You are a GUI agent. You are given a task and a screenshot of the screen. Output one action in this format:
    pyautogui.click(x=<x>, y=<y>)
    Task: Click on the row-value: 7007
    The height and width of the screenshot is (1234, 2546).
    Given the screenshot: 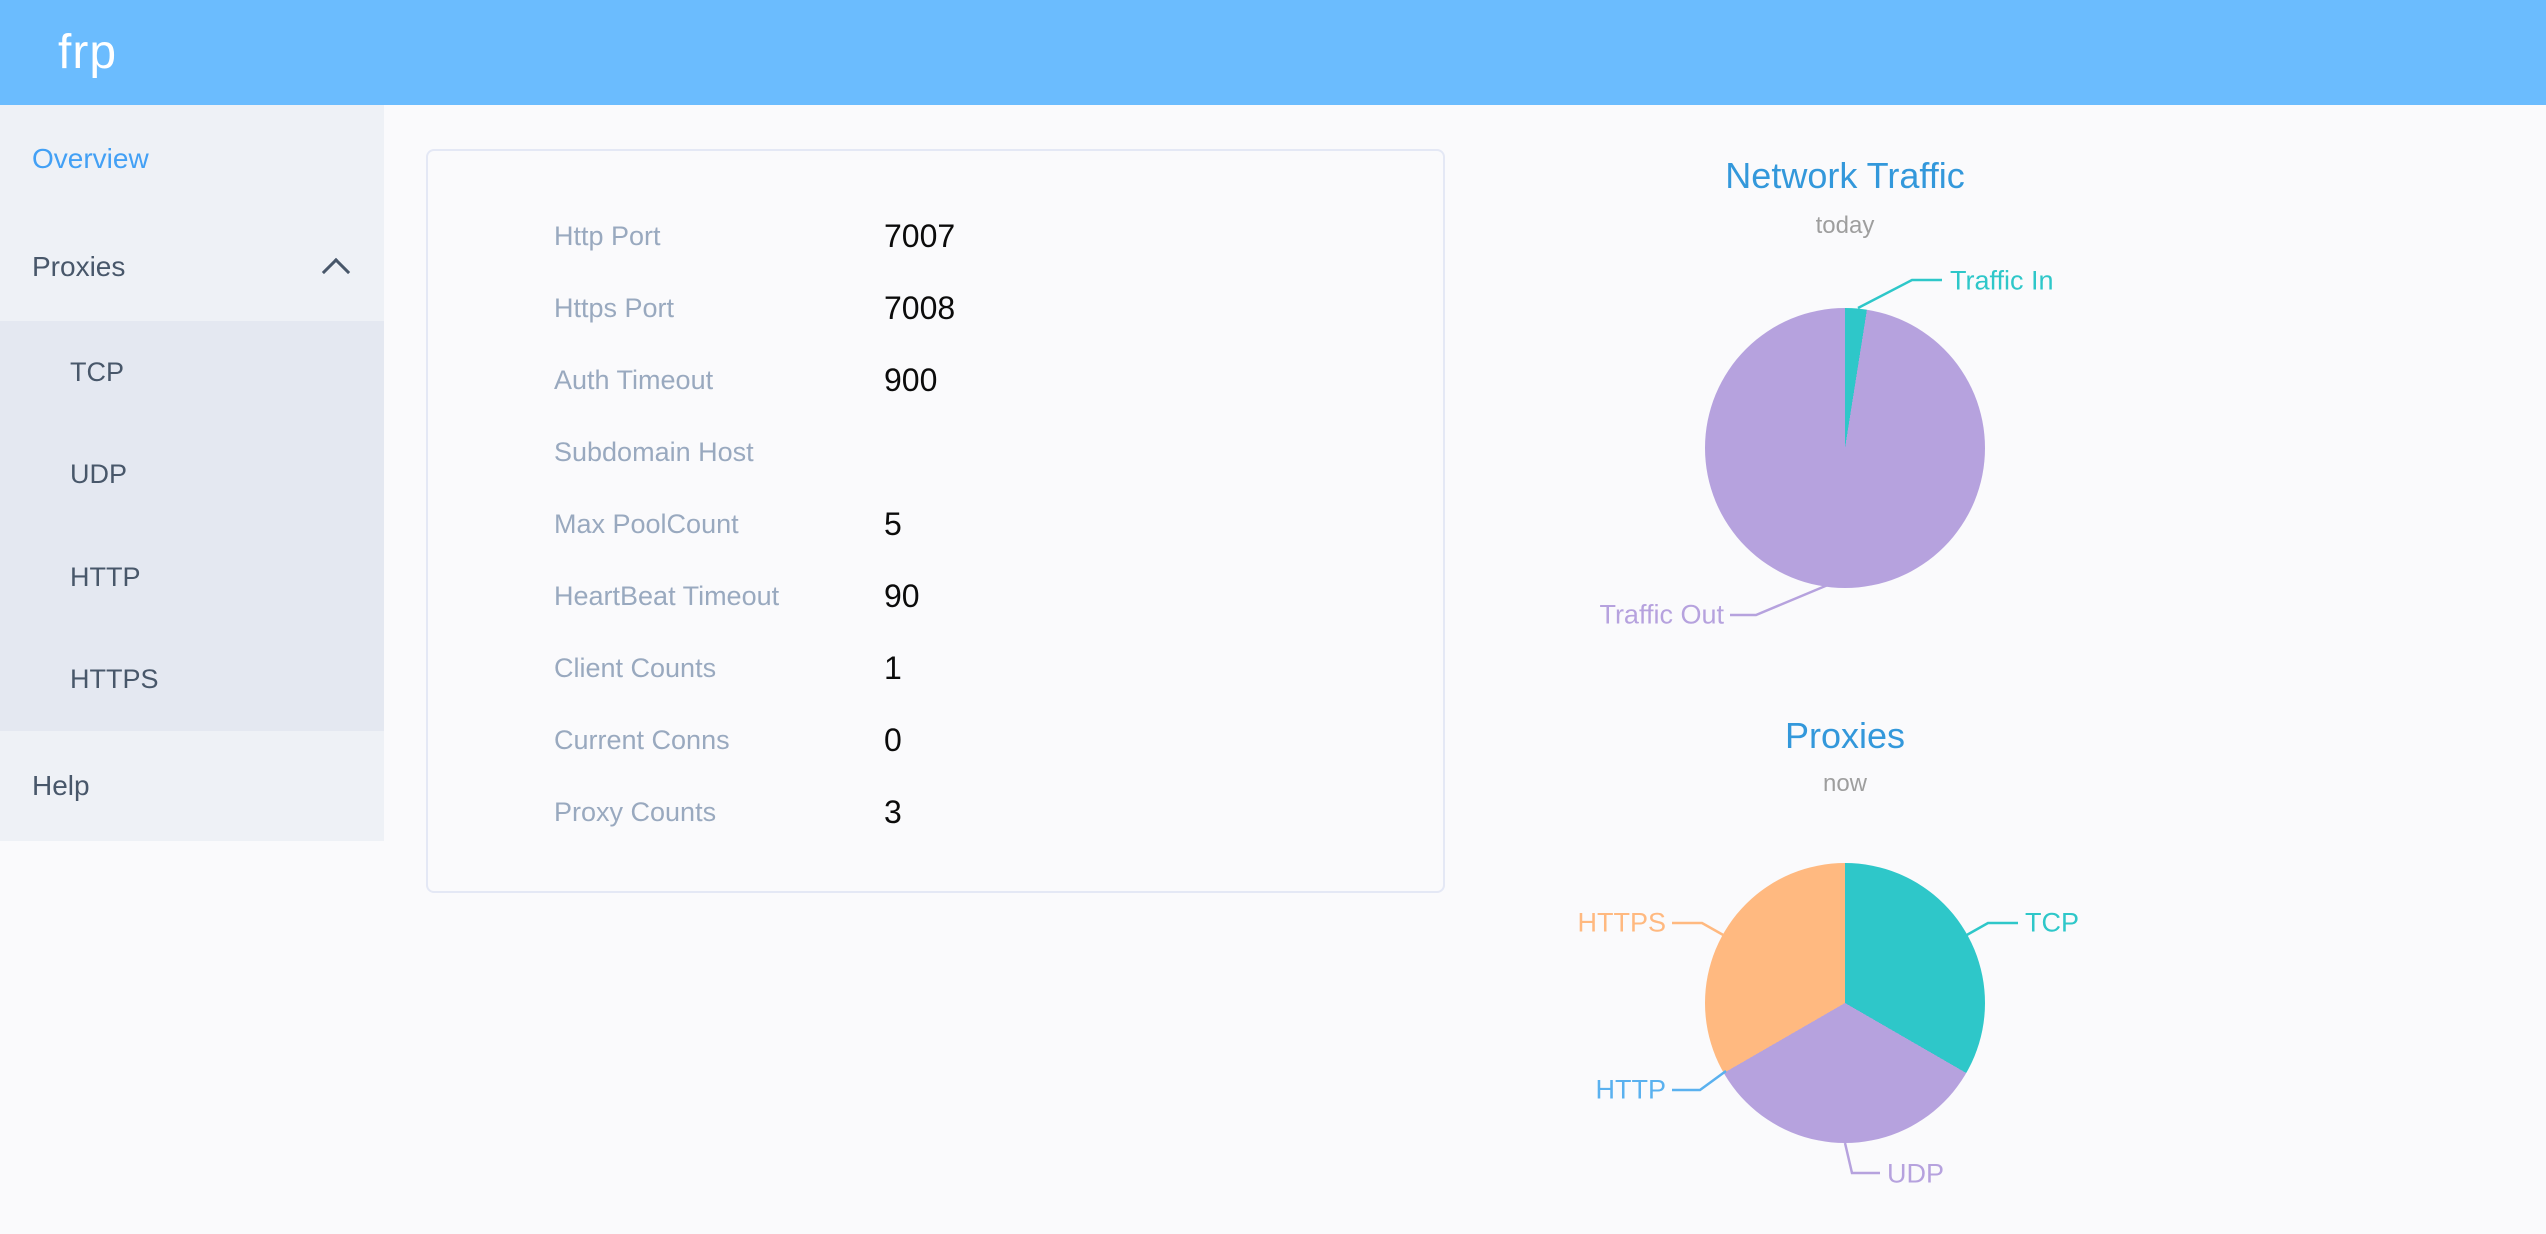 What is the action you would take?
    pyautogui.click(x=920, y=235)
    